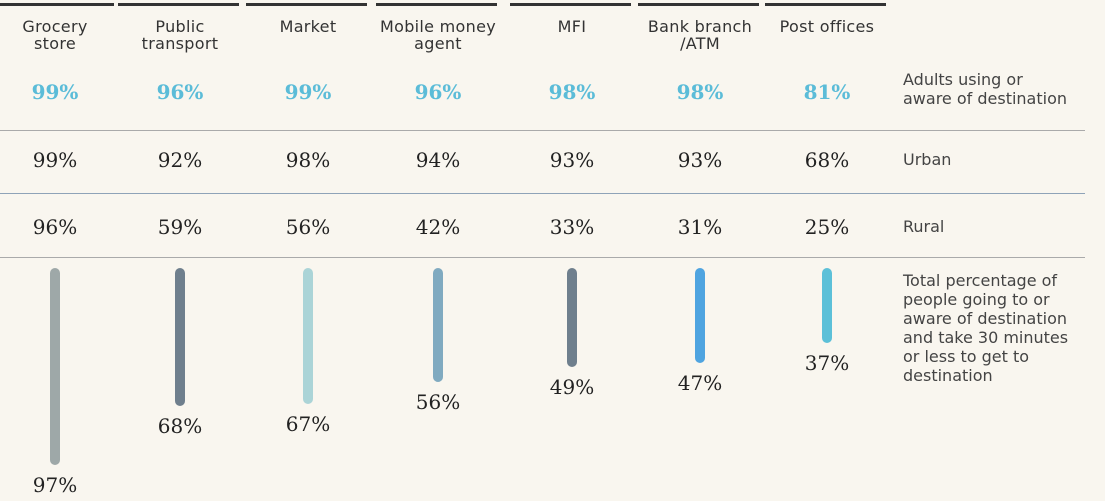 Image resolution: width=1105 pixels, height=501 pixels. What do you see at coordinates (927, 159) in the screenshot?
I see `row-label: Urban` at bounding box center [927, 159].